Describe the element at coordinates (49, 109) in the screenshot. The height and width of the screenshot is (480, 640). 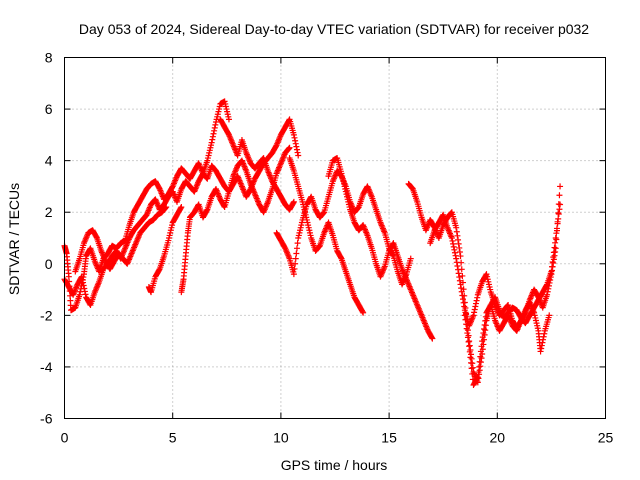
I see `y-tick-label: 6` at that location.